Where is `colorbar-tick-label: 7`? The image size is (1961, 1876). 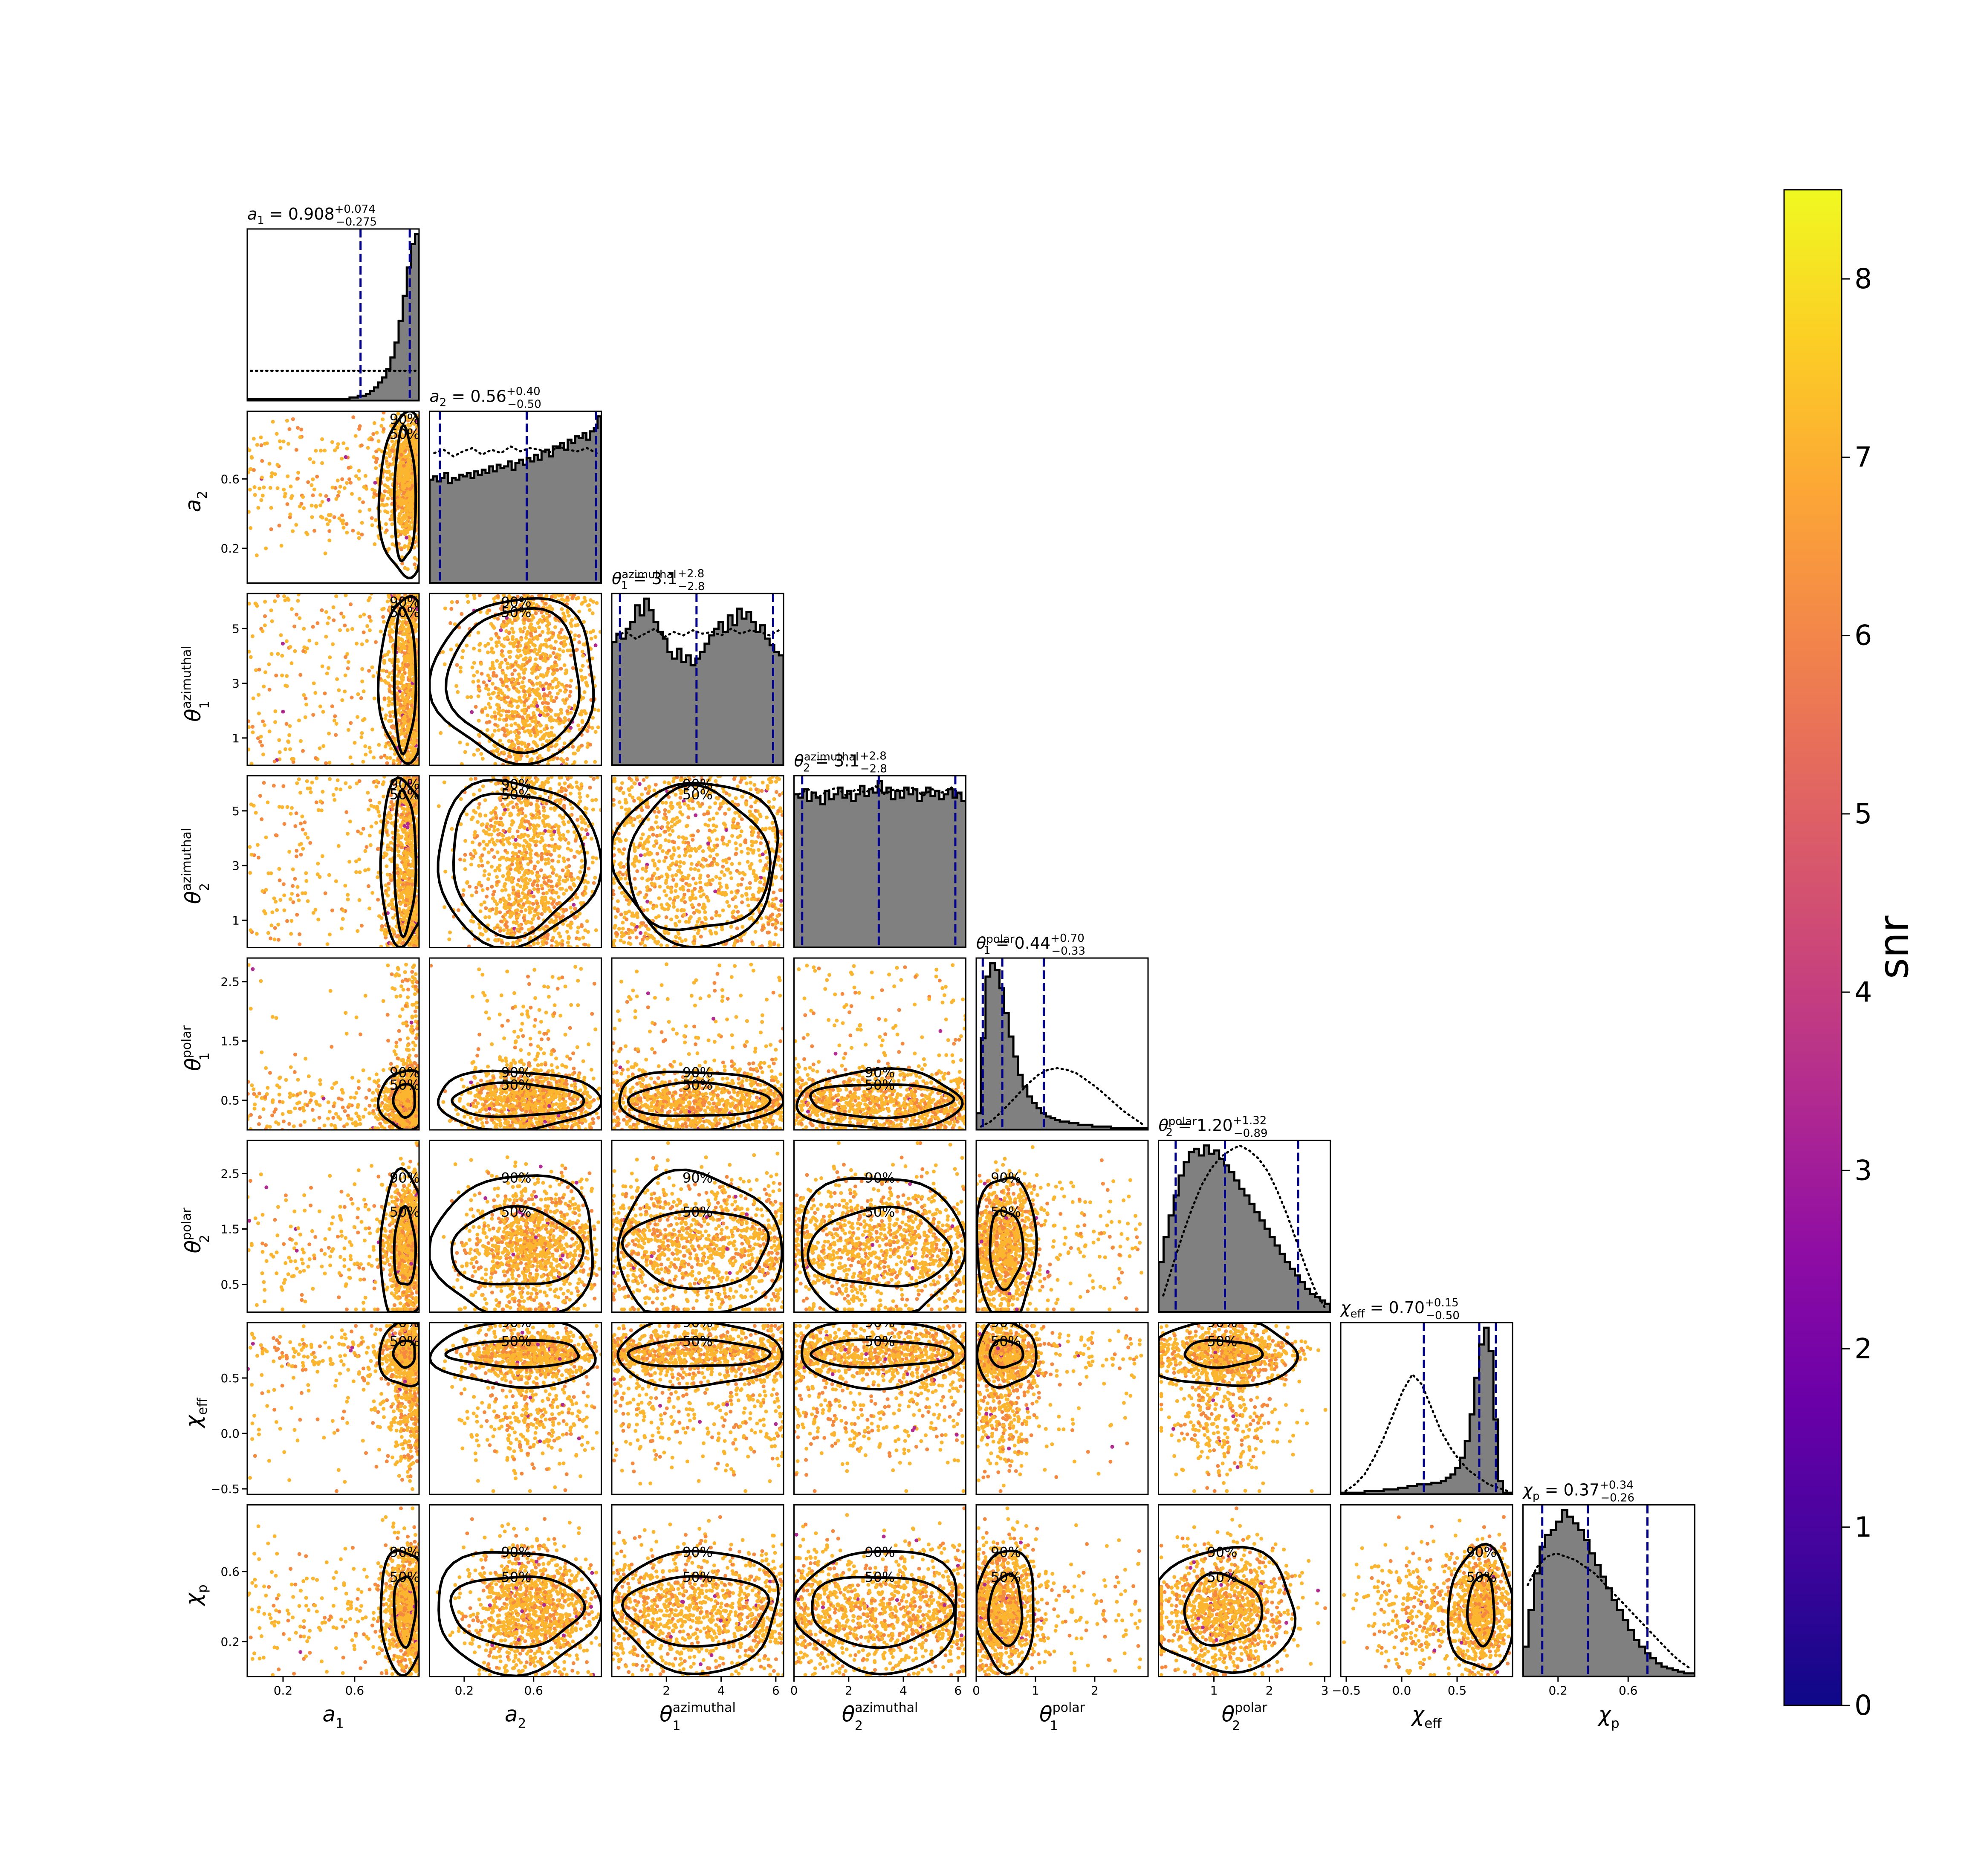 colorbar-tick-label: 7 is located at coordinates (1863, 457).